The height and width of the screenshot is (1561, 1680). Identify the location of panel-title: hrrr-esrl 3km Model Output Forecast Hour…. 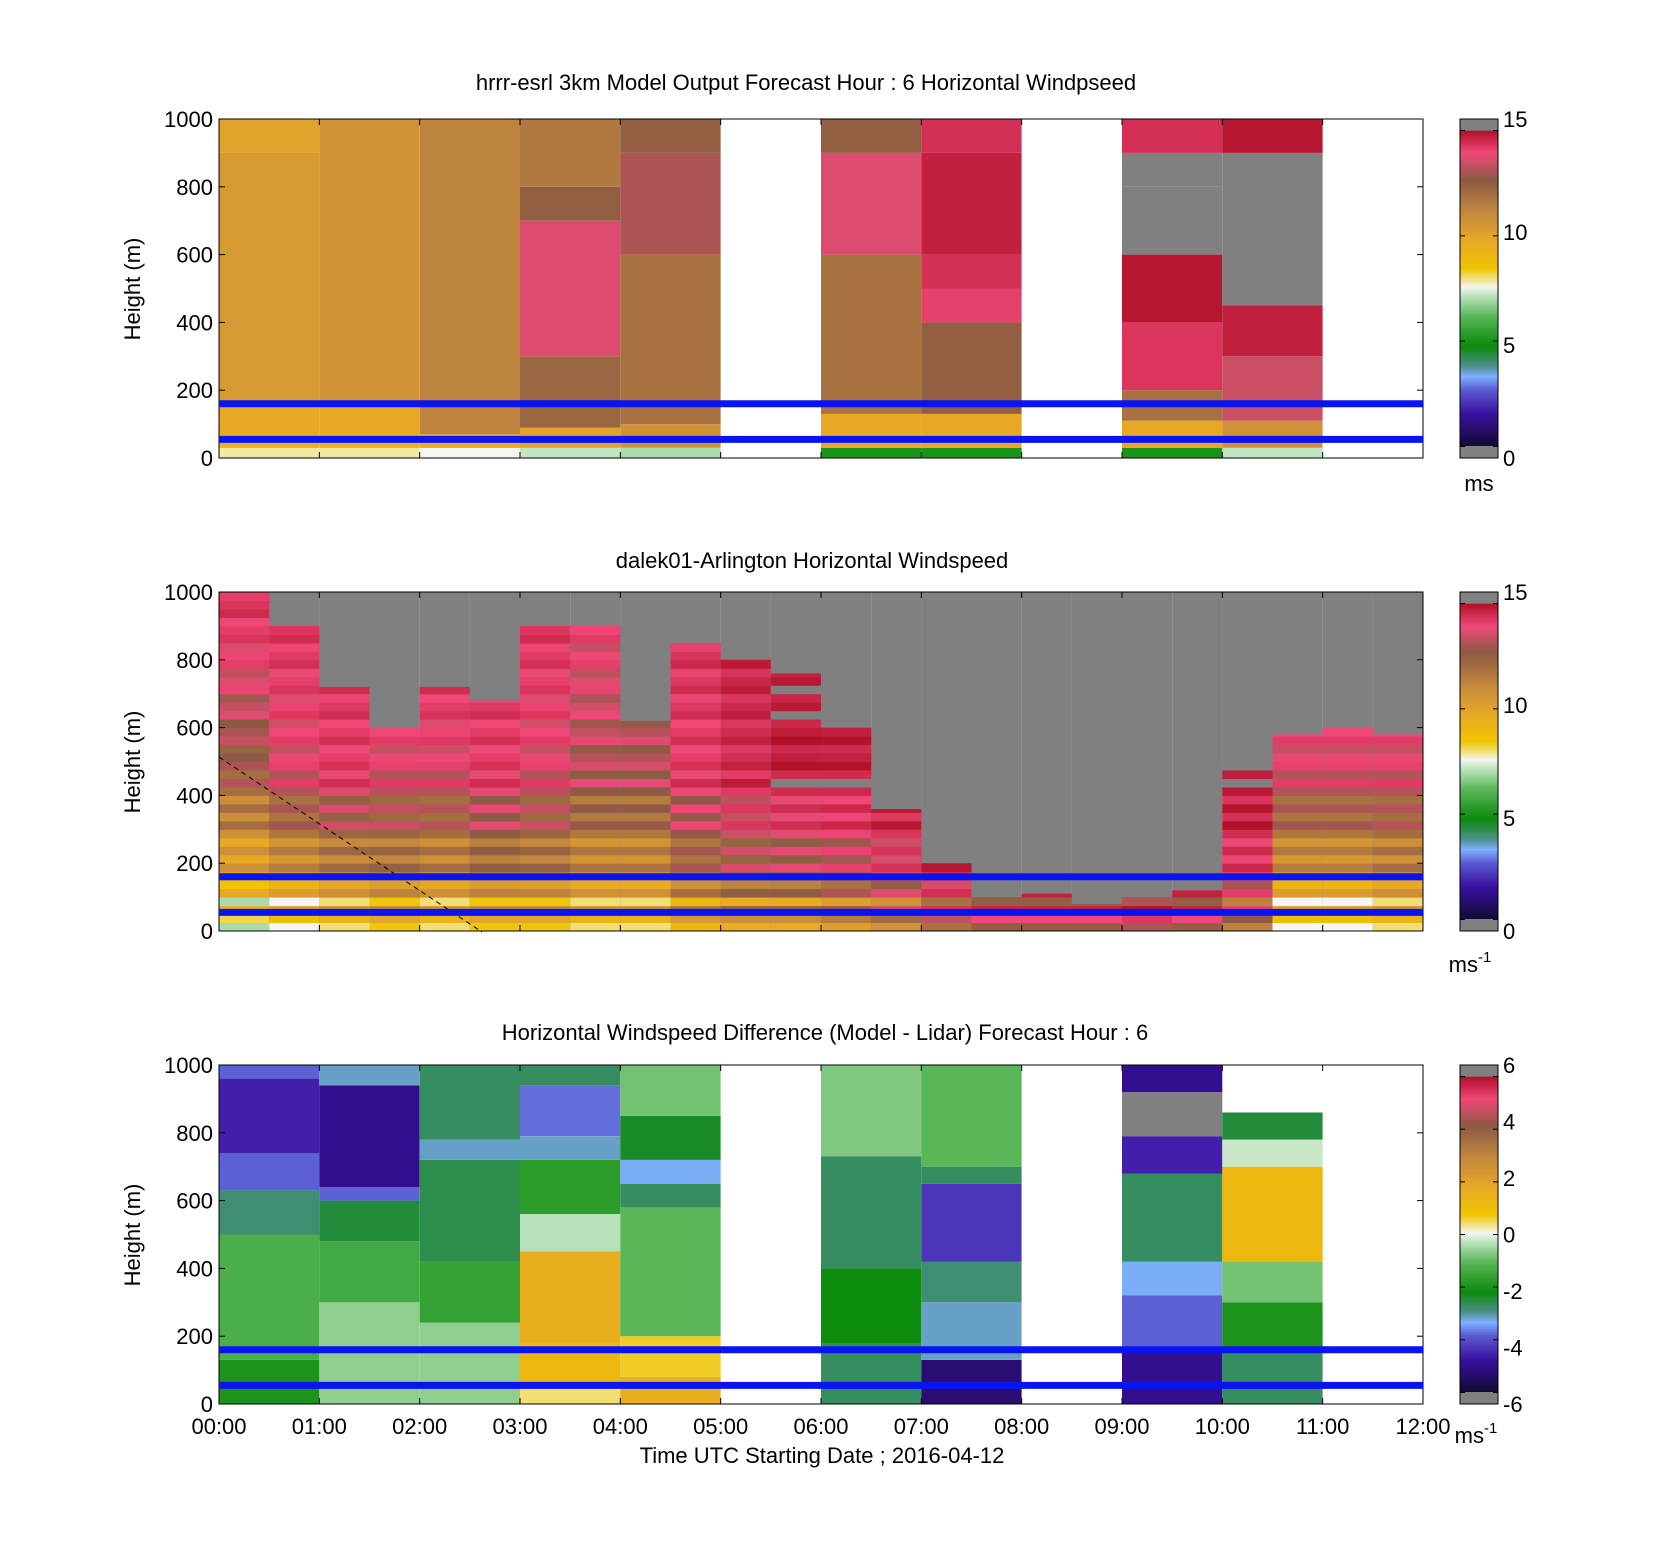
(806, 82).